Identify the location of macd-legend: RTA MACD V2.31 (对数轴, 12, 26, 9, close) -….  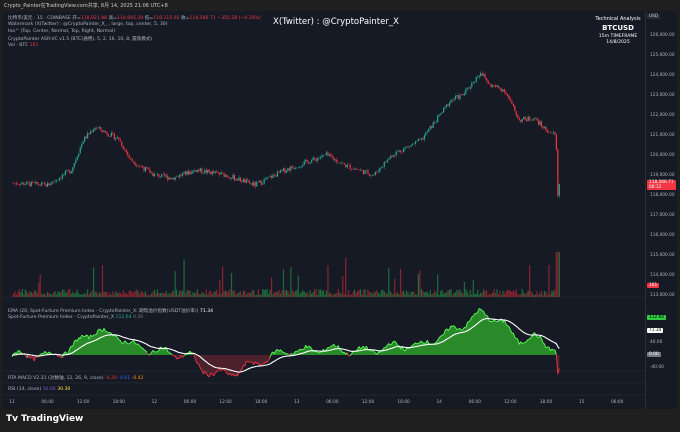
(76, 378).